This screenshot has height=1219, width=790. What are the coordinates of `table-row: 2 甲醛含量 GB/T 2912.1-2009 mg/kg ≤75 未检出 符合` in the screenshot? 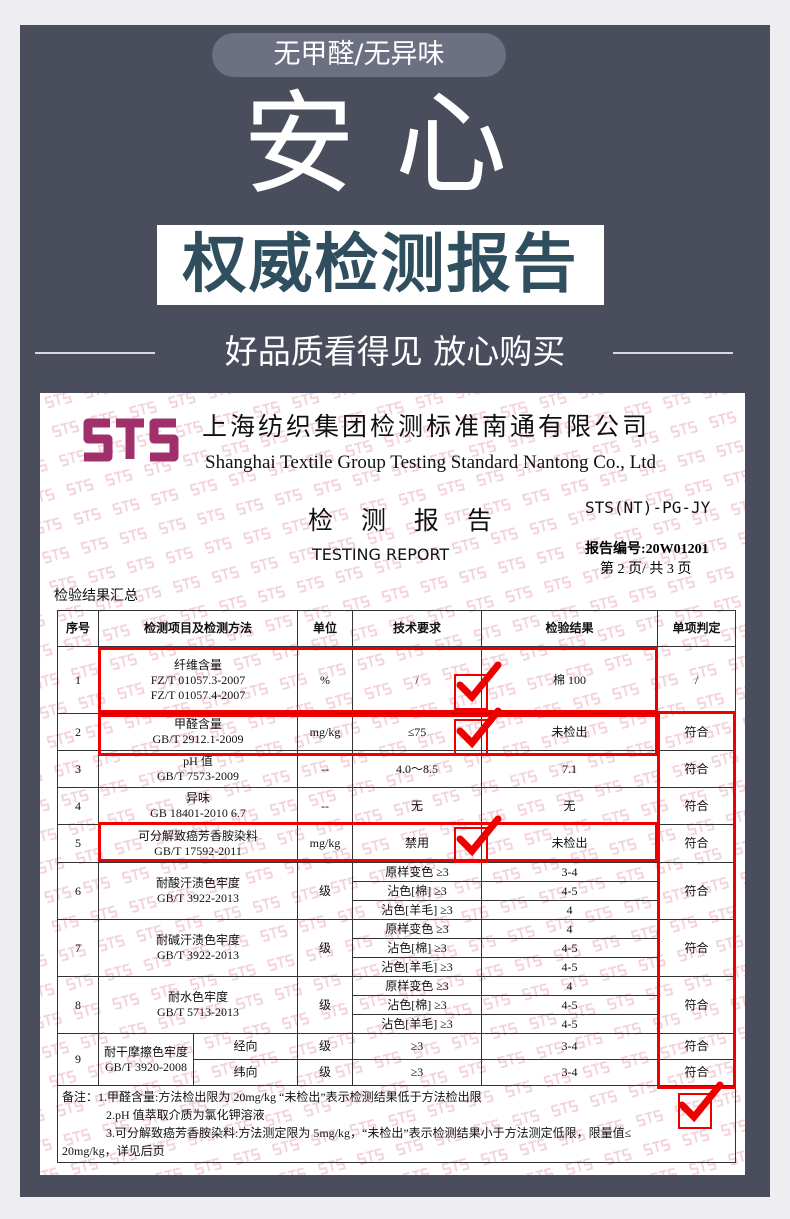 It's located at (397, 732).